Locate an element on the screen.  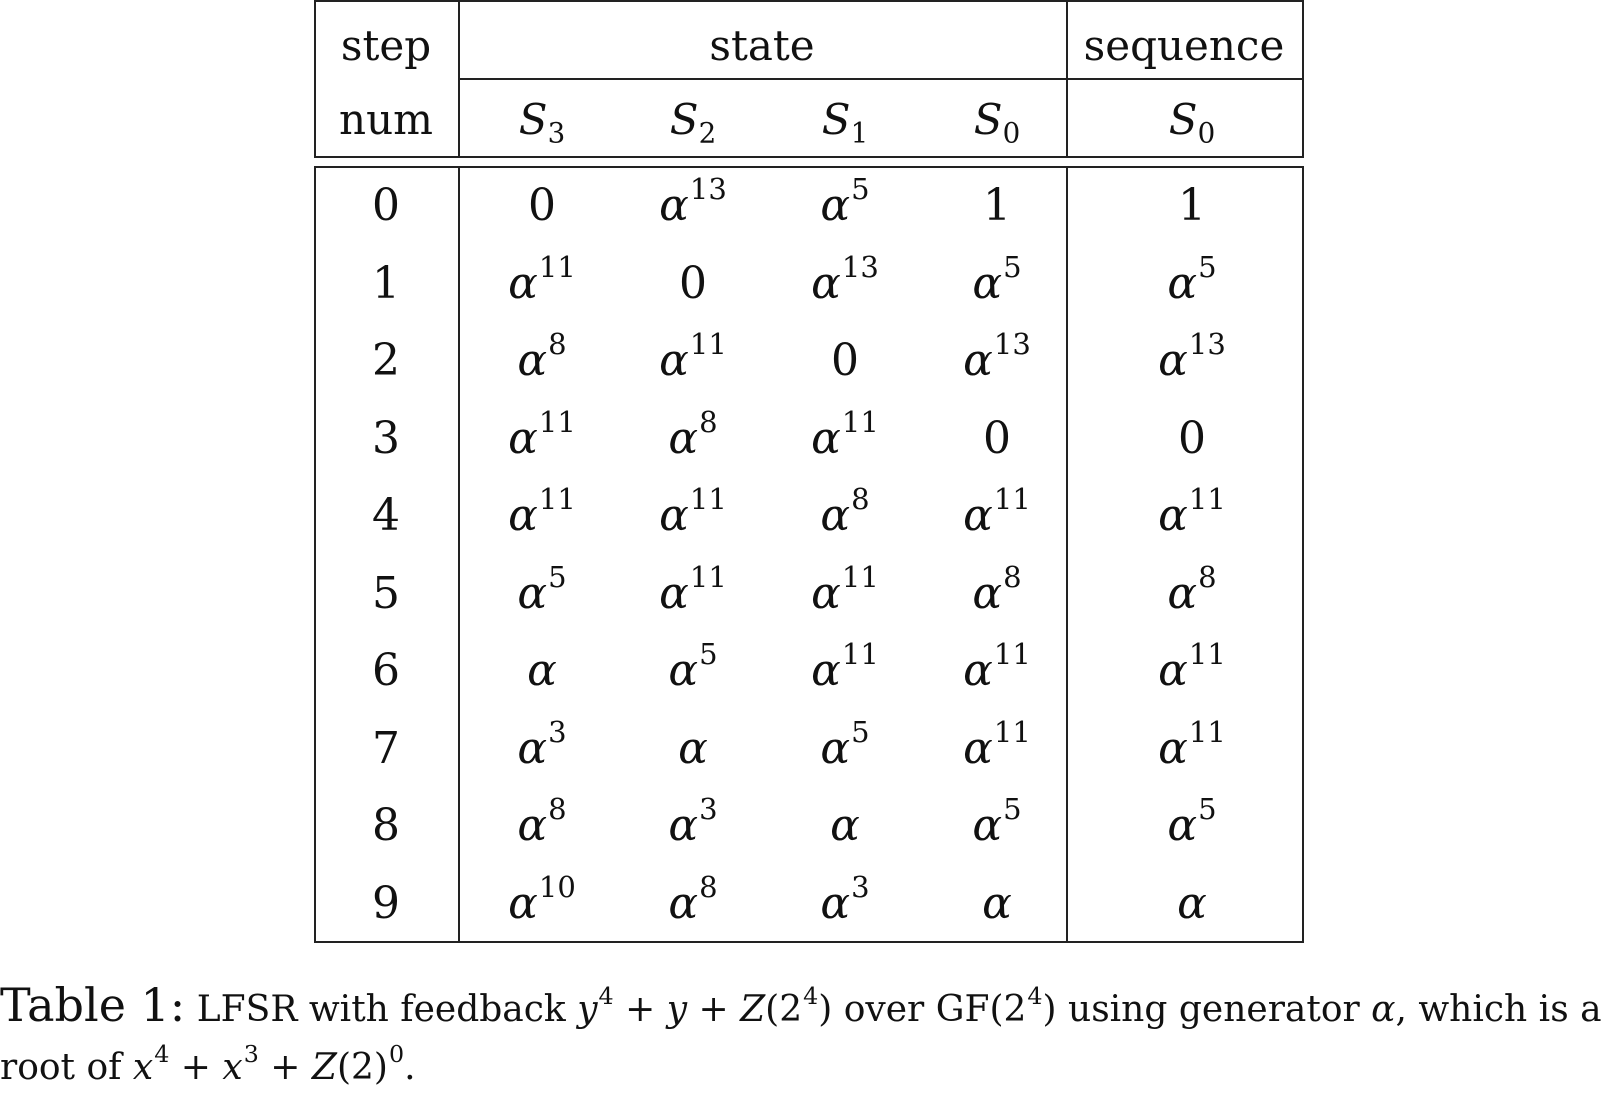
header-num: num is located at coordinates (386, 119).